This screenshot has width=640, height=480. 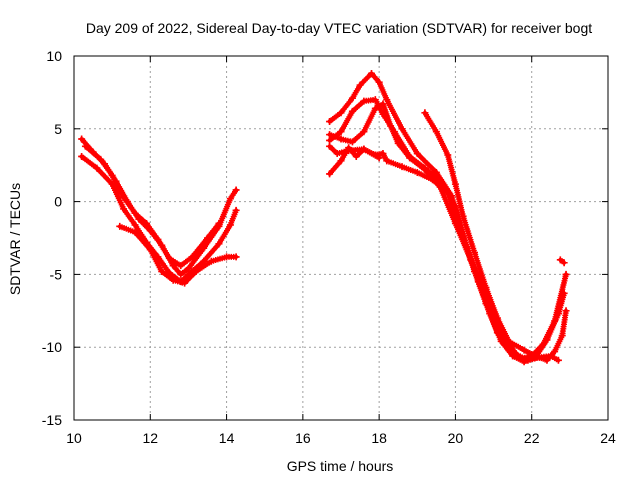 What do you see at coordinates (532, 438) in the screenshot?
I see `x-tick-label: 22` at bounding box center [532, 438].